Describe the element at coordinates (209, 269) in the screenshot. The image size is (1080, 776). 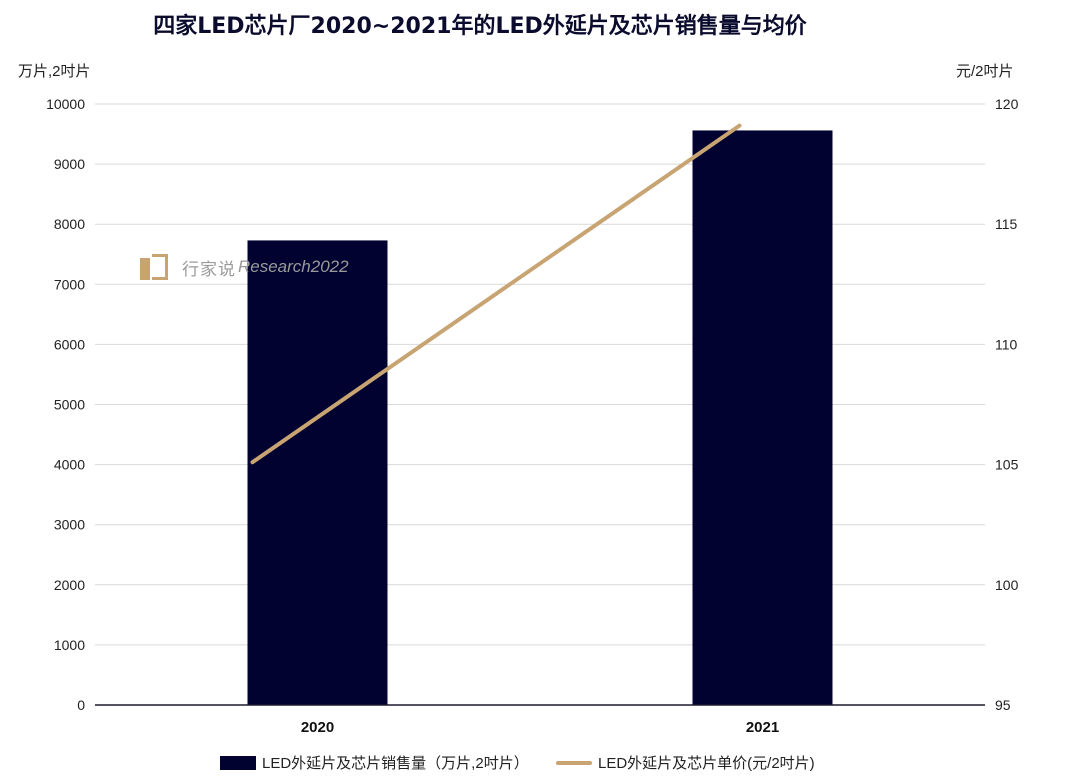
I see `watermark-brand: 行家说` at that location.